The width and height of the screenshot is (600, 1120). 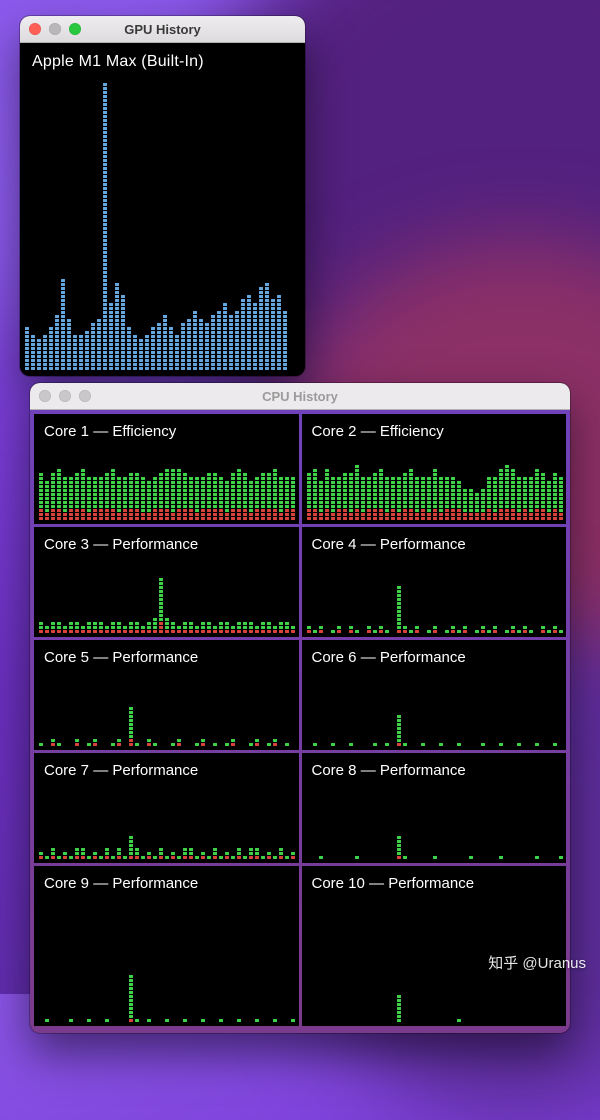 What do you see at coordinates (166, 695) in the screenshot?
I see `core-5-panel: Core 5 — Performance` at bounding box center [166, 695].